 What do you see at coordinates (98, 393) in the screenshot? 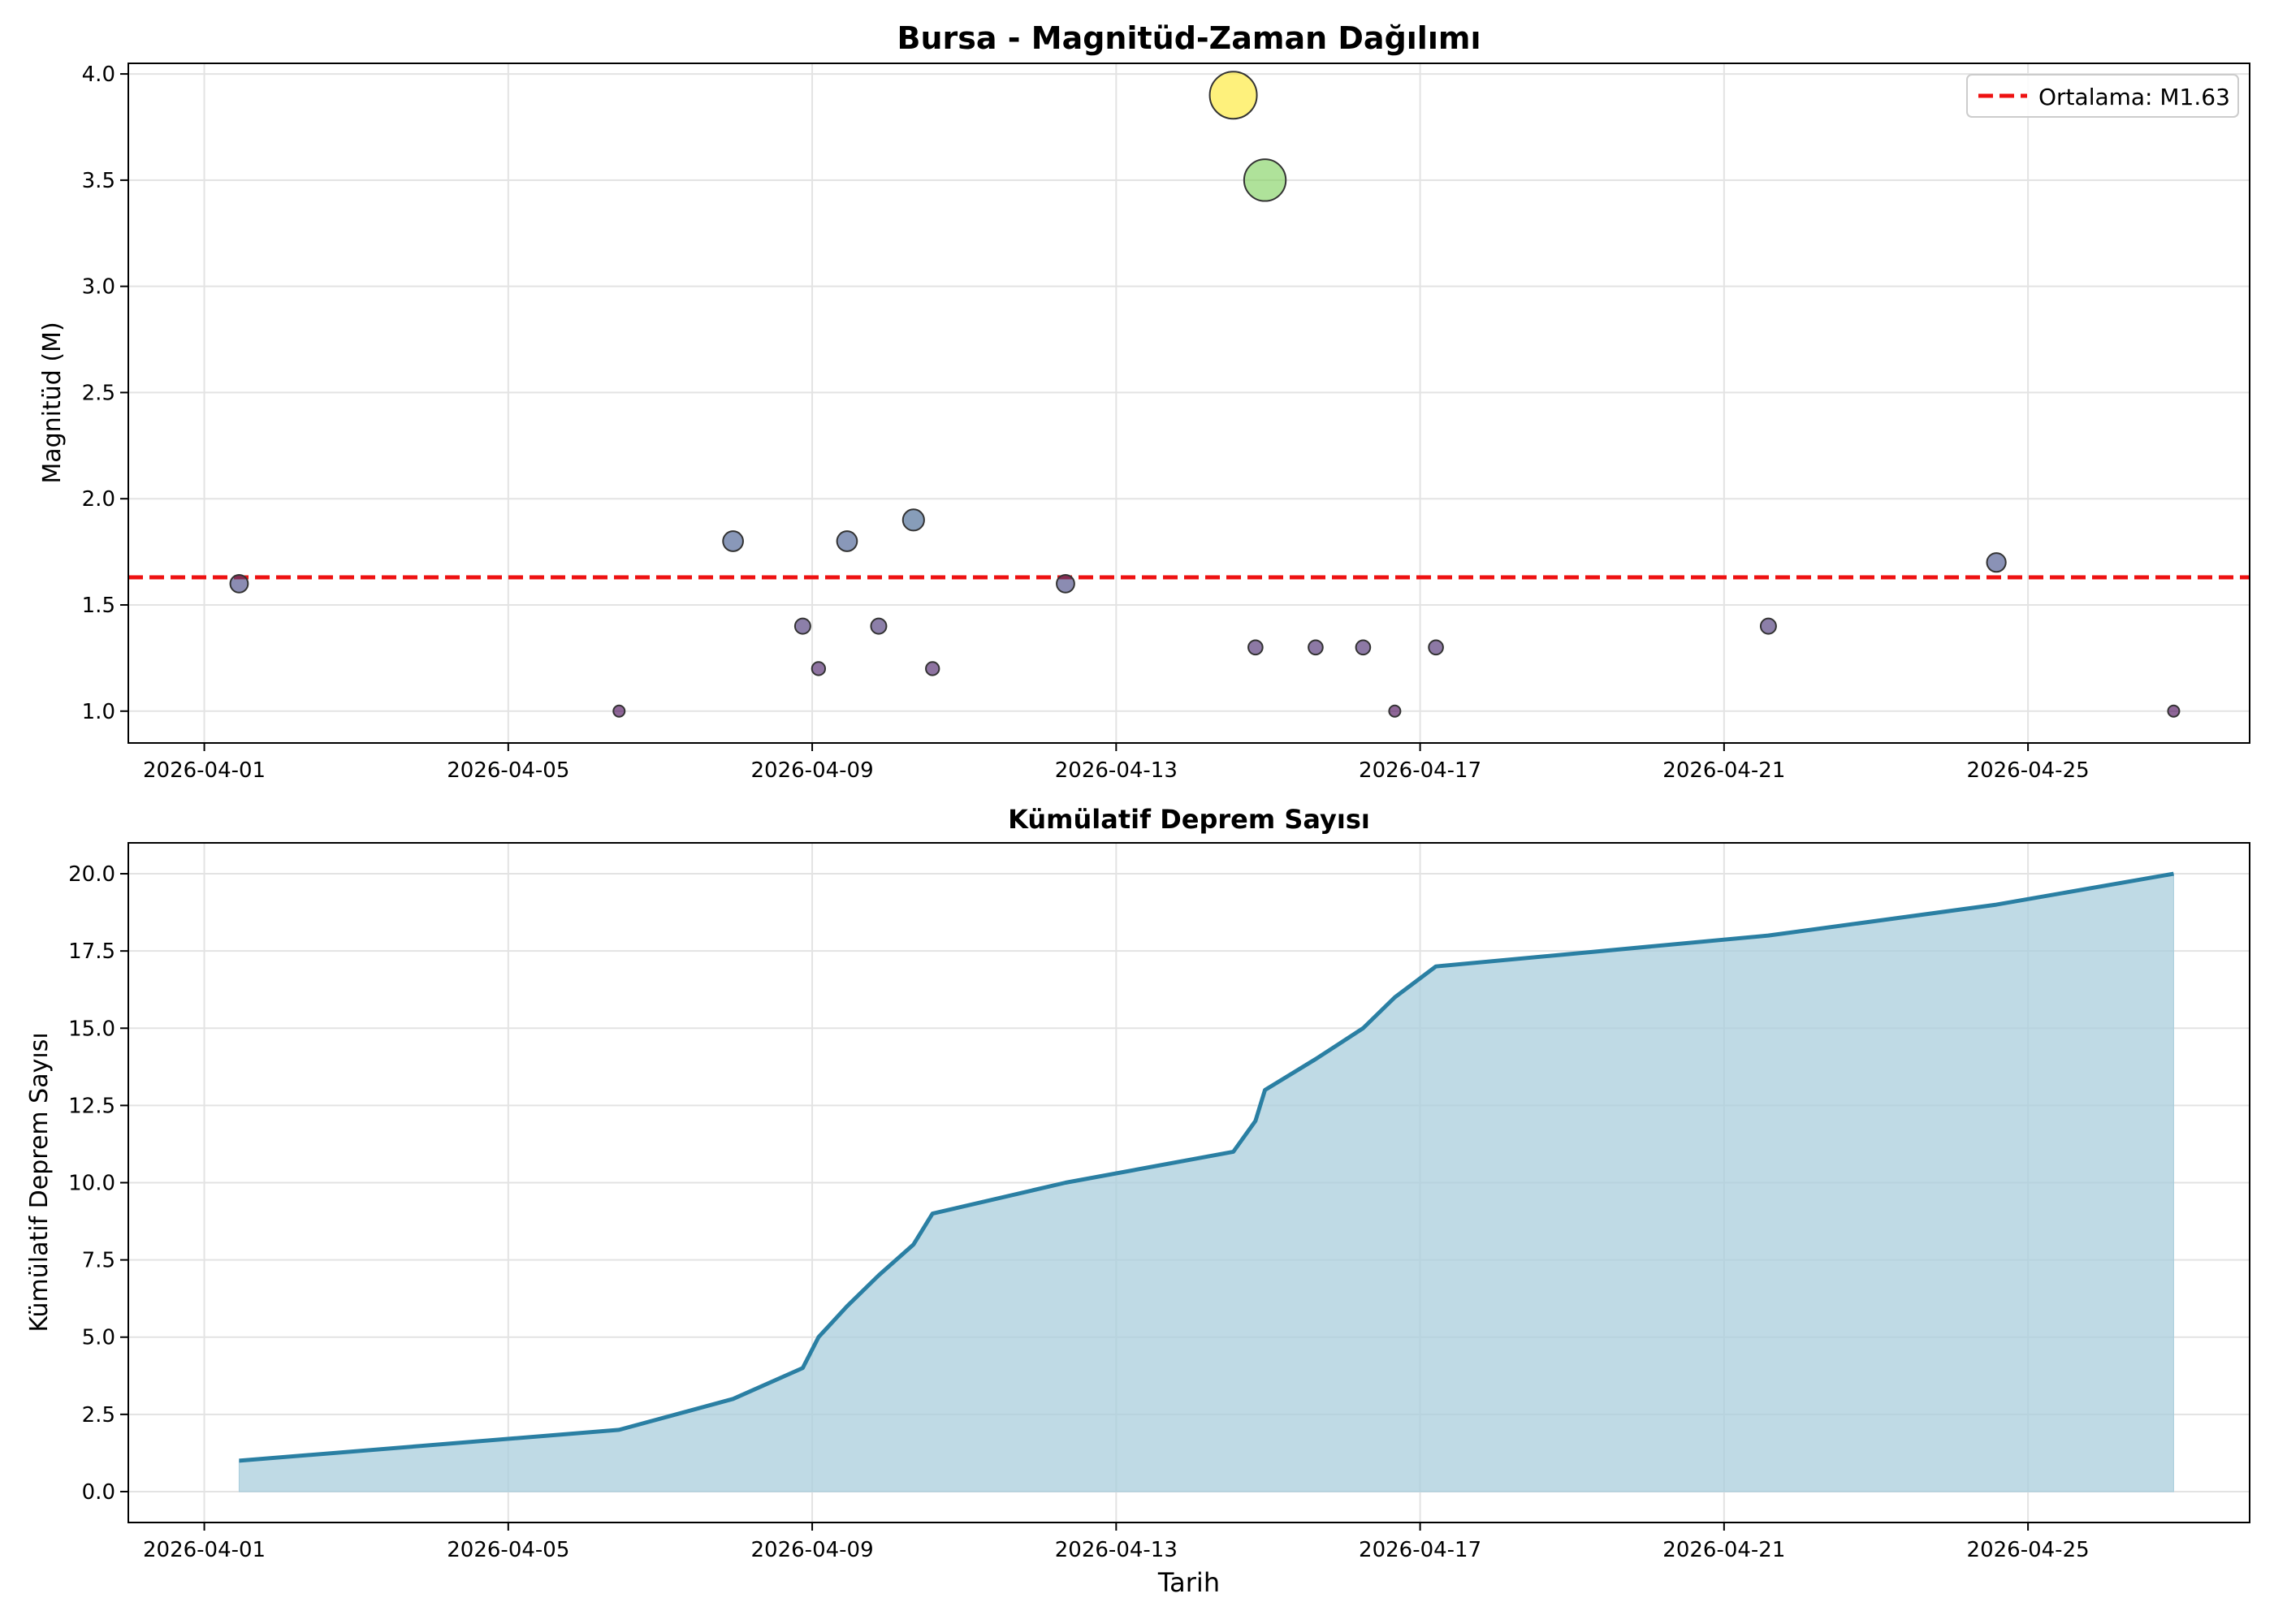
I see `chart1-y-tick-label: 2.5` at bounding box center [98, 393].